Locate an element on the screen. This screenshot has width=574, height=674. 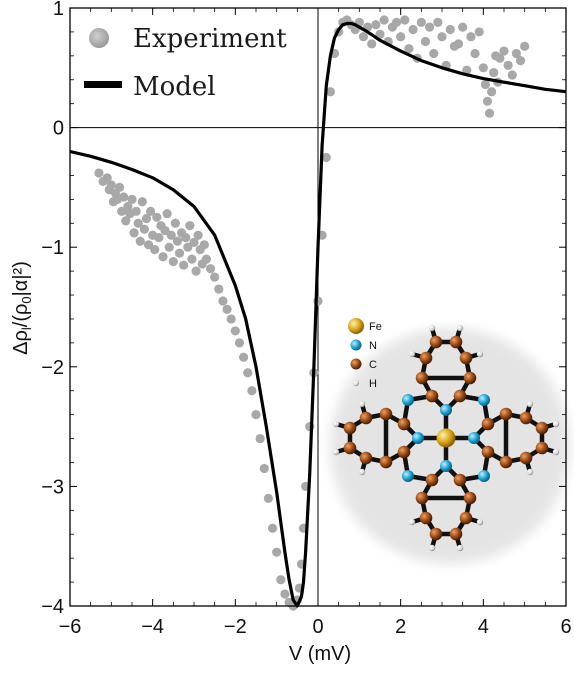
y-tick-label: 0 is located at coordinates (58, 129).